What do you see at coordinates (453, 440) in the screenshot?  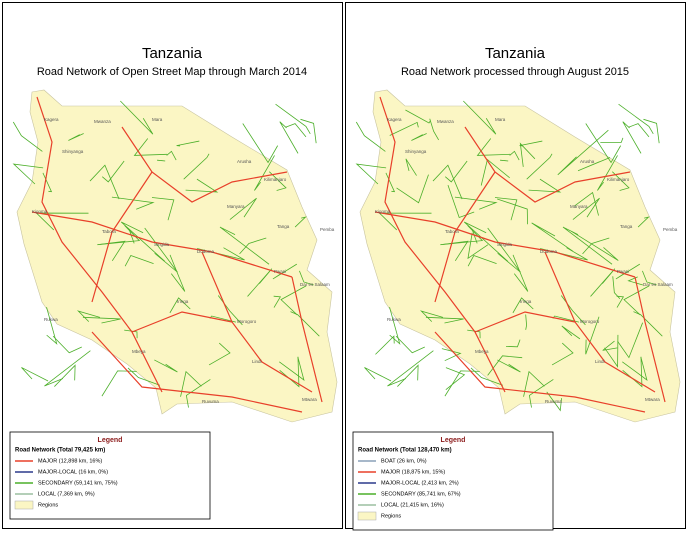 I see `legend-title: Legend` at bounding box center [453, 440].